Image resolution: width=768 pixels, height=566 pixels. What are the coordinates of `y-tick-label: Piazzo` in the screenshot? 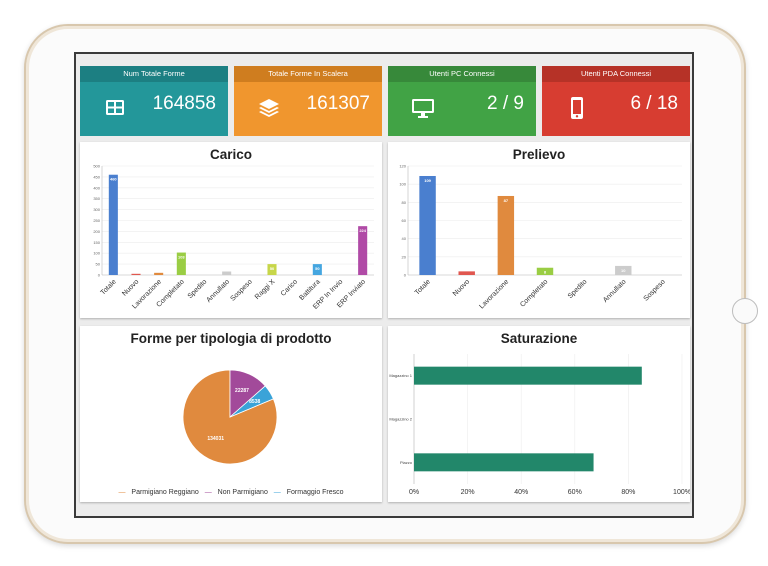 It's located at (406, 462).